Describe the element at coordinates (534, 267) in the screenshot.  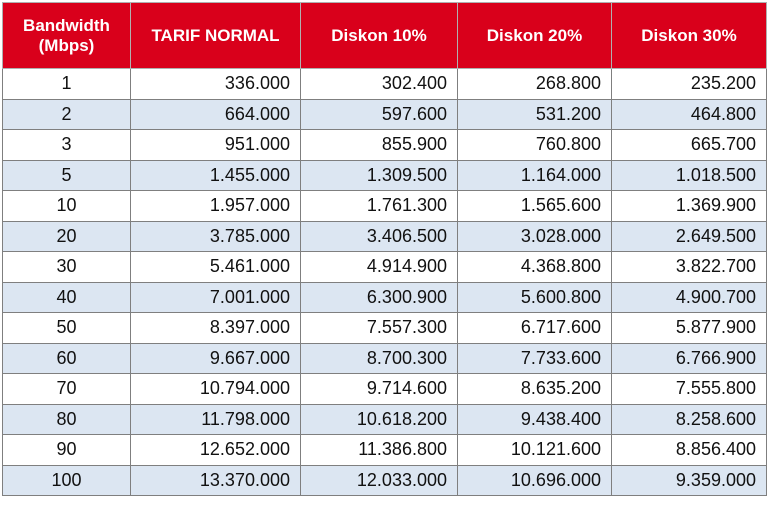
I see `cell-diskon-20: 4.368.800` at that location.